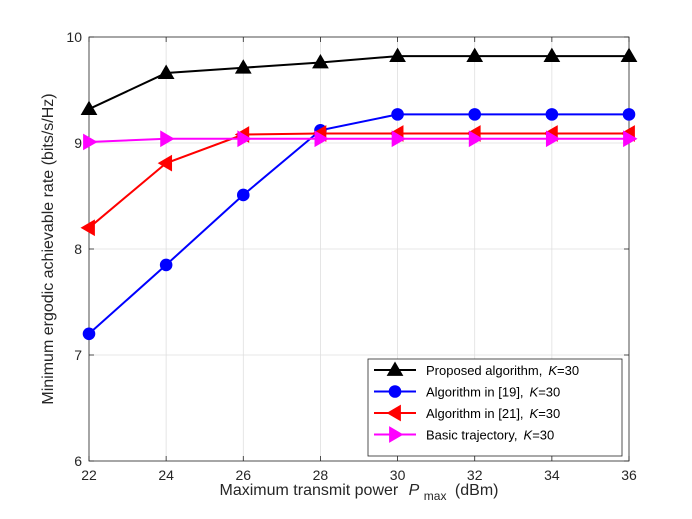 The image size is (692, 519). Describe the element at coordinates (398, 475) in the screenshot. I see `x-tick-label: 30` at that location.